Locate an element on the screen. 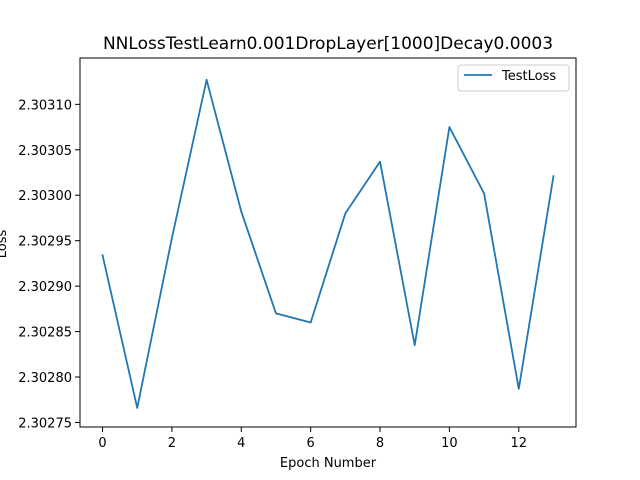  x-tick-label: 0 is located at coordinates (102, 443).